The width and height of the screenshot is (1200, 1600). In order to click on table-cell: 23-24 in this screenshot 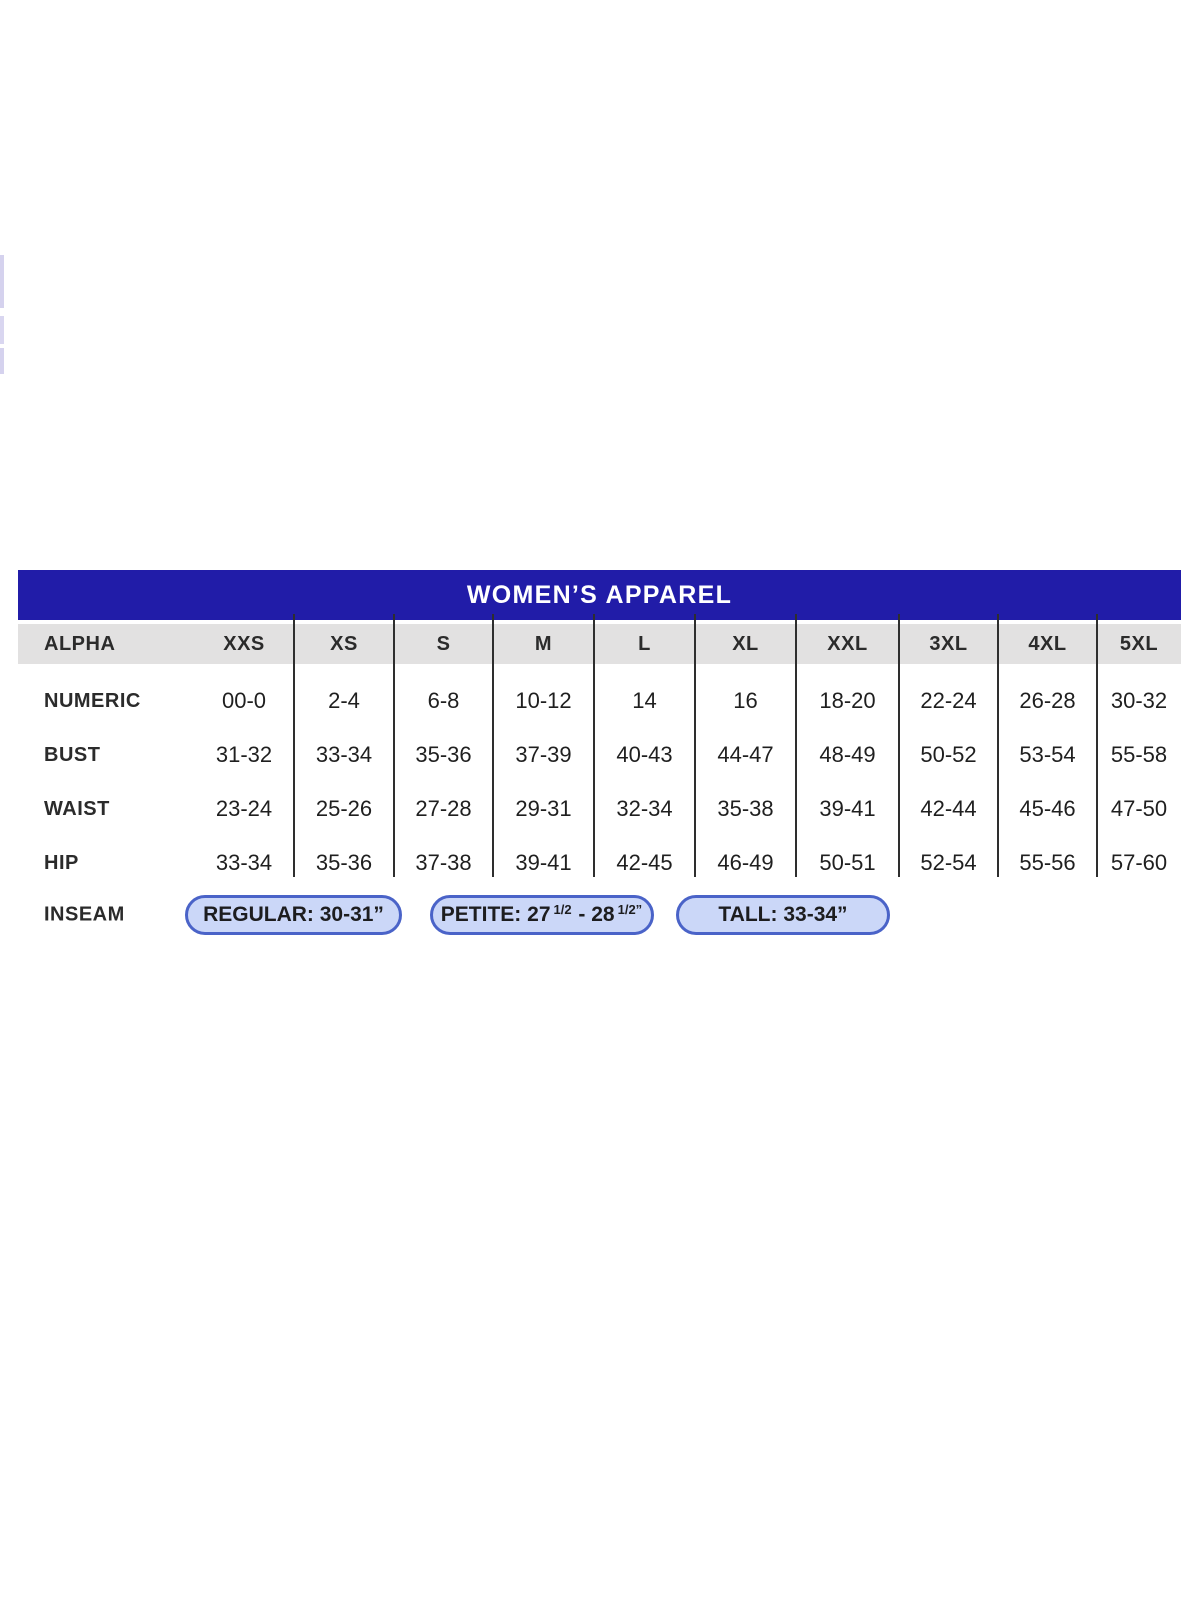, I will do `click(244, 808)`.